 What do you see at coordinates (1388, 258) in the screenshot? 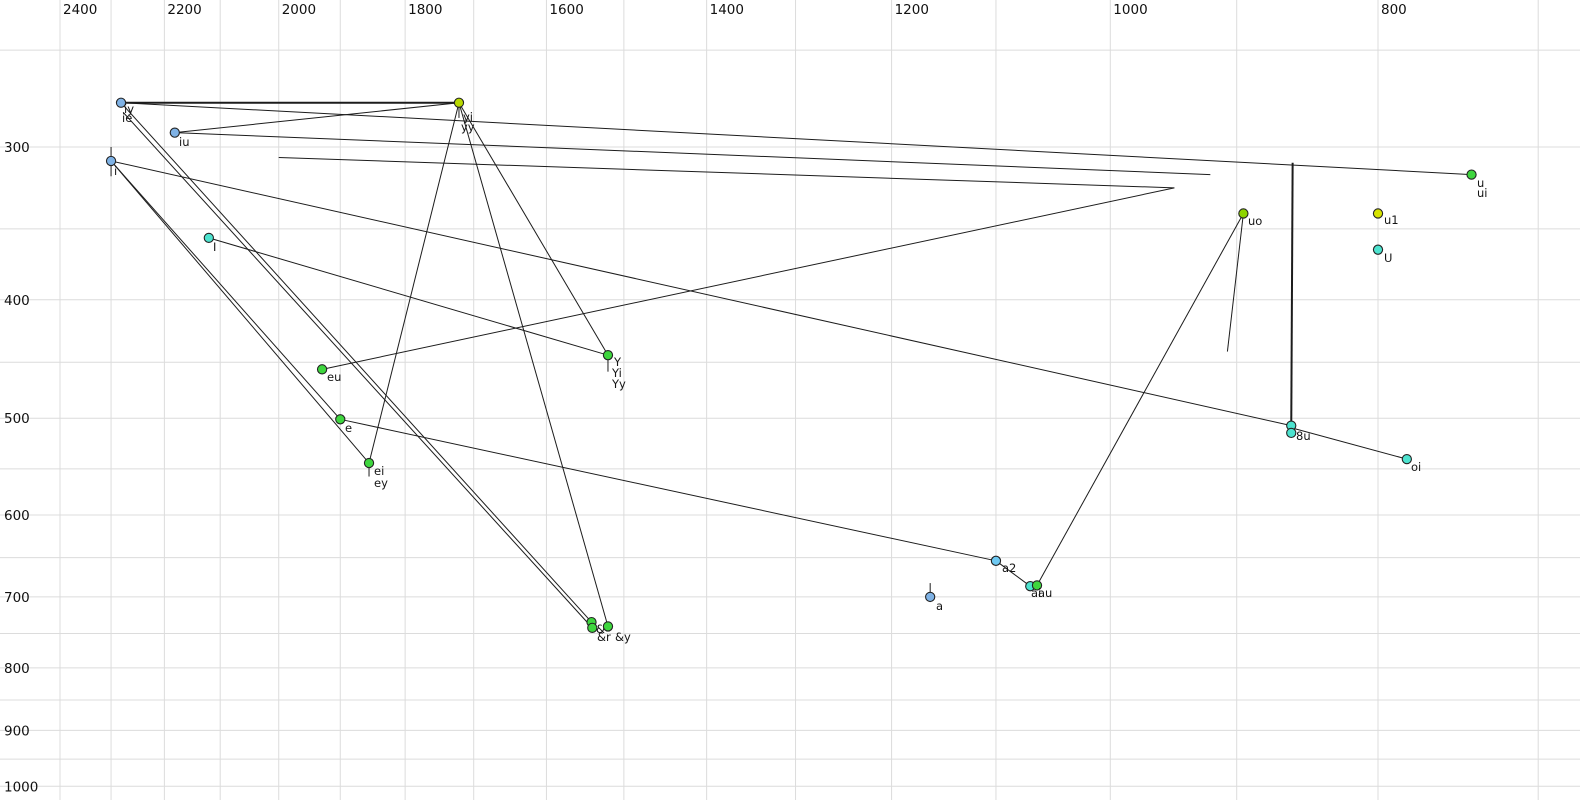
I see `point-label-U: U` at bounding box center [1388, 258].